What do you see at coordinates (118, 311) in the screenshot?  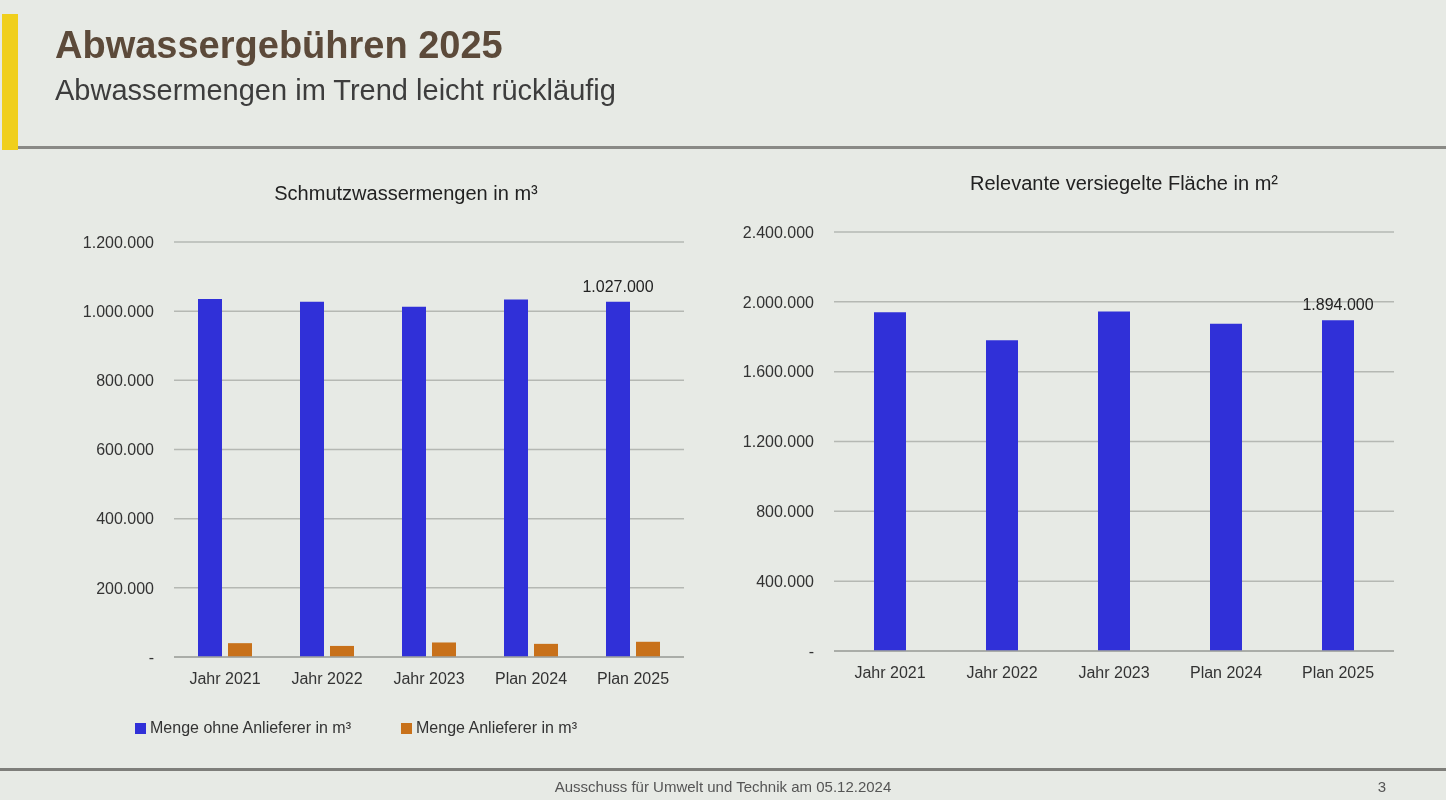 I see `y-tick-label: 1.000.000` at bounding box center [118, 311].